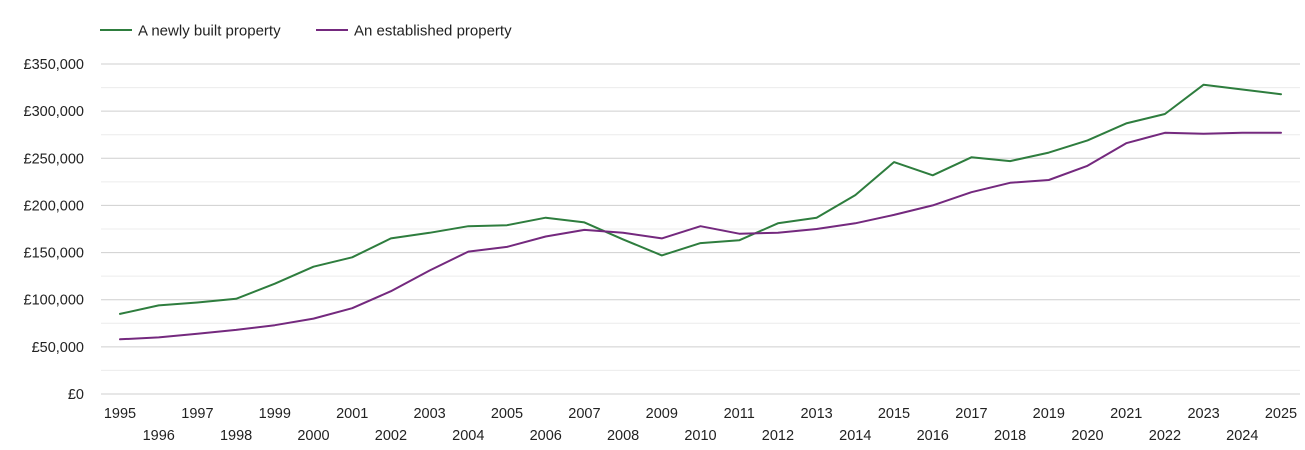 This screenshot has width=1305, height=450. What do you see at coordinates (54, 159) in the screenshot?
I see `y-tick-label: £250,000` at bounding box center [54, 159].